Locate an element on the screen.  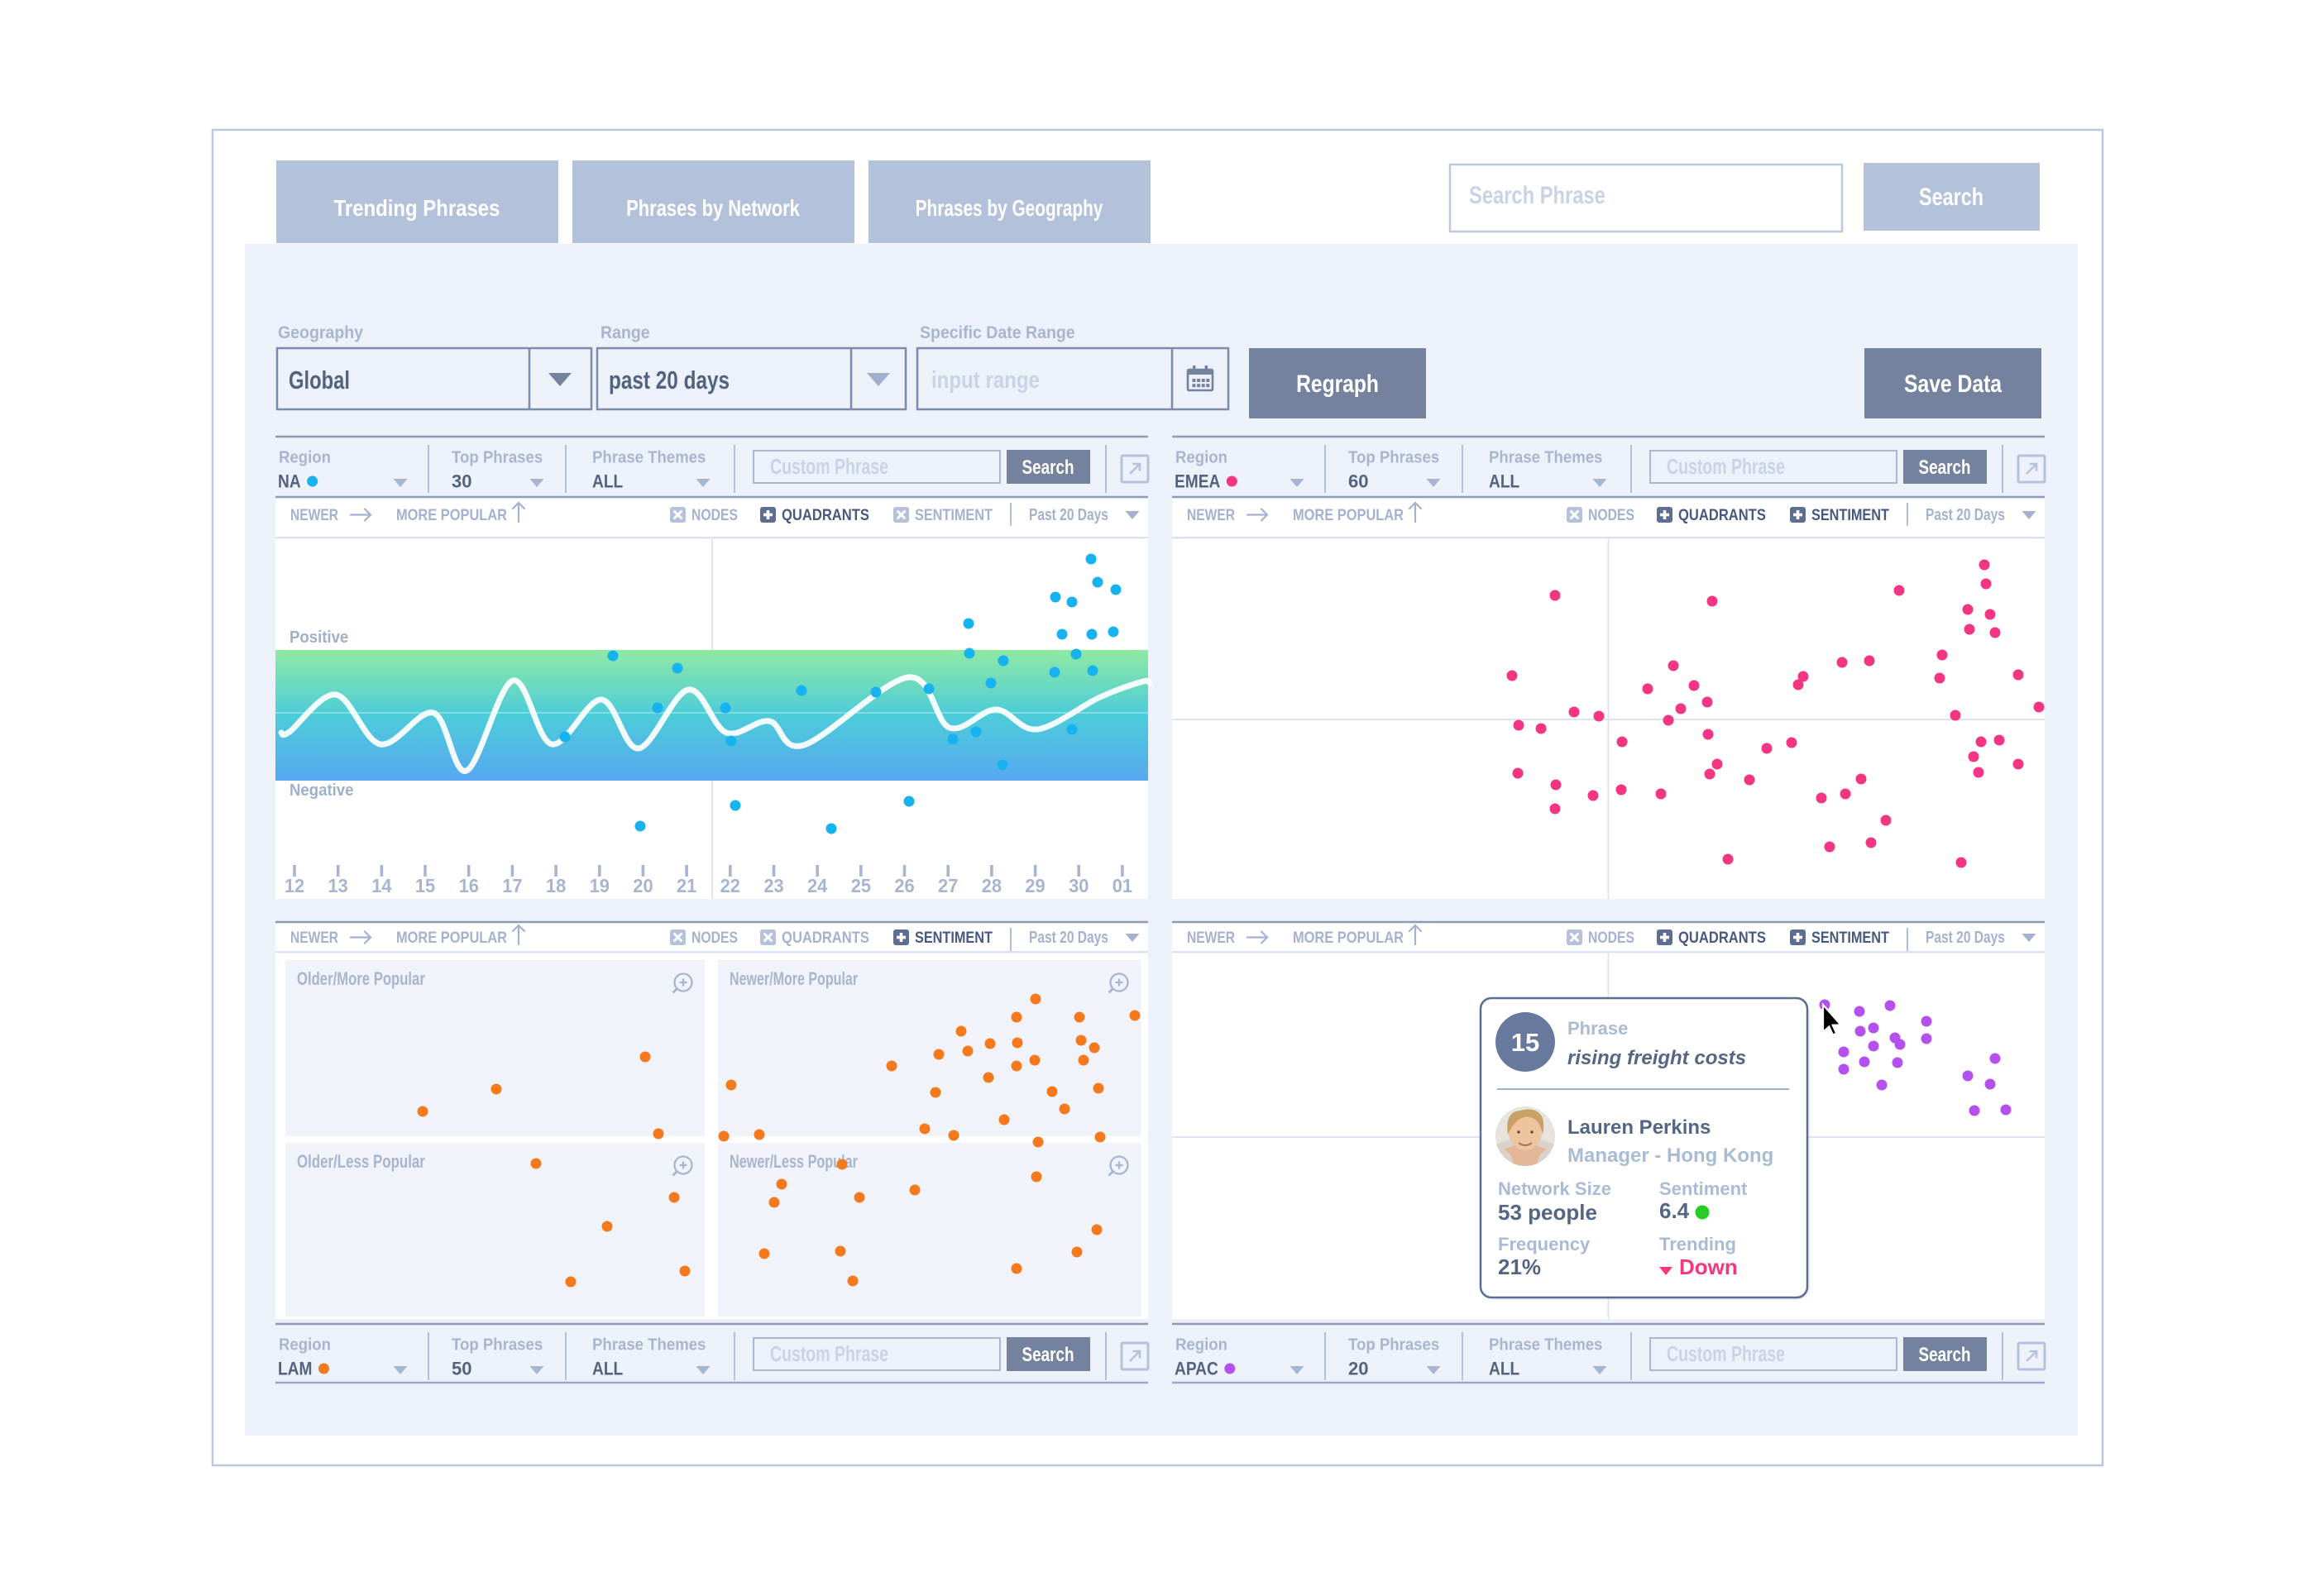
svg-text: 21 is located at coordinates (686, 885).